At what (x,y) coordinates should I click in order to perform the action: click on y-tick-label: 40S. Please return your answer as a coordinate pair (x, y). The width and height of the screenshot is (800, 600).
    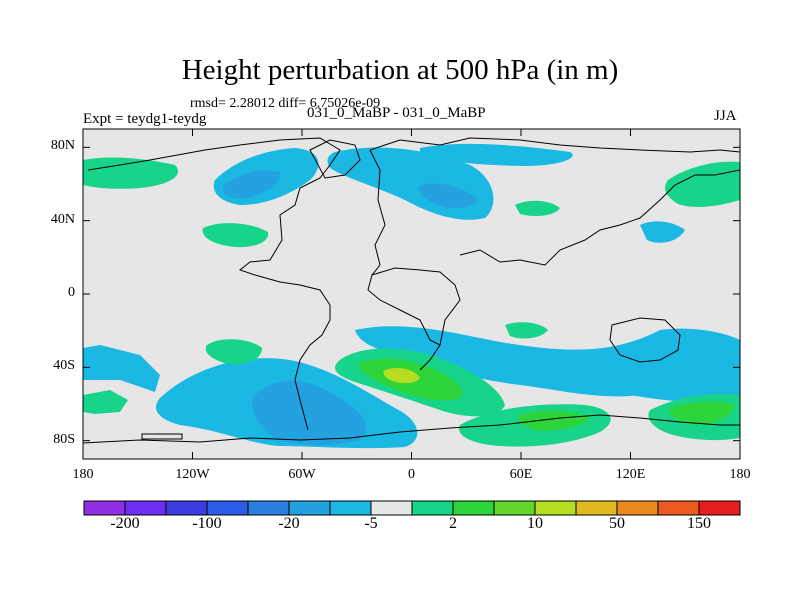
    Looking at the image, I should click on (64, 366).